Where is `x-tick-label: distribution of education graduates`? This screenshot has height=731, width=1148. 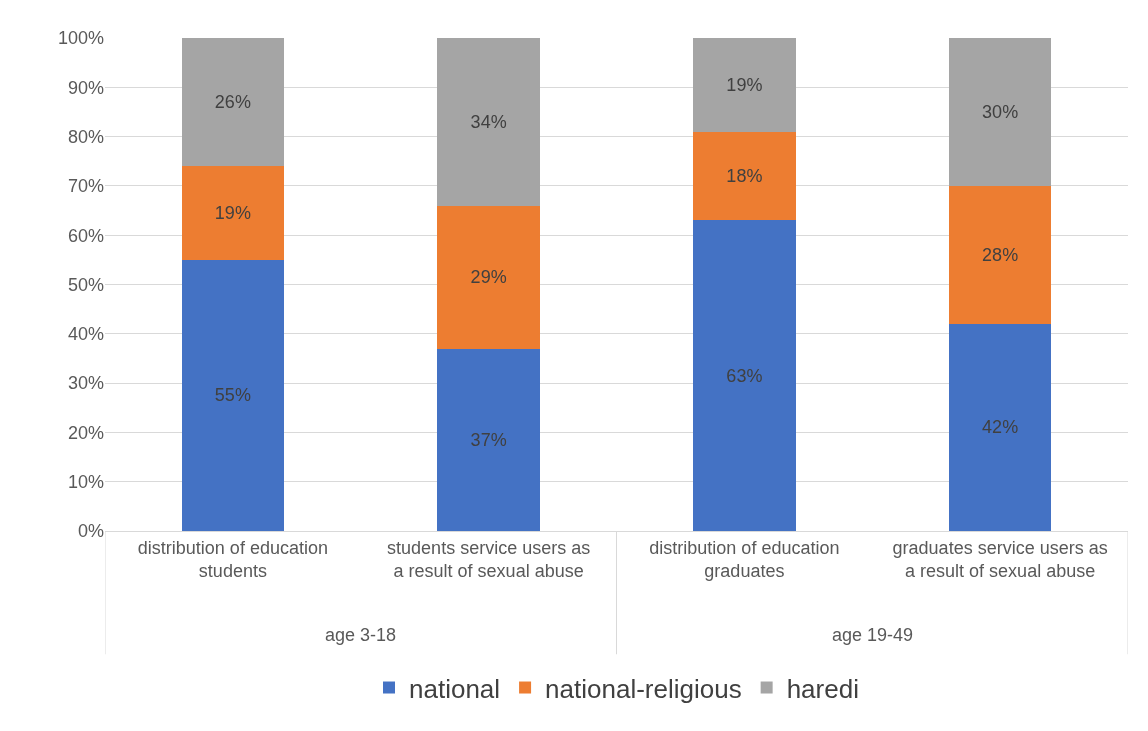
x-tick-label: distribution of education graduates is located at coordinates (744, 559).